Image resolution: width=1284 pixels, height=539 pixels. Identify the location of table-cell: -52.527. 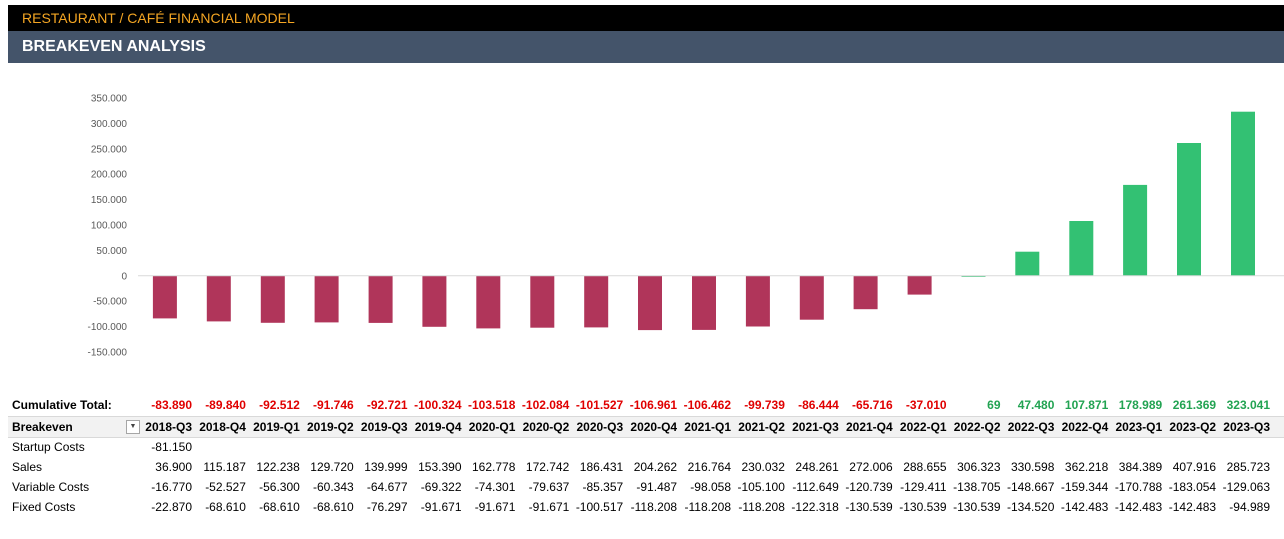
(225, 487).